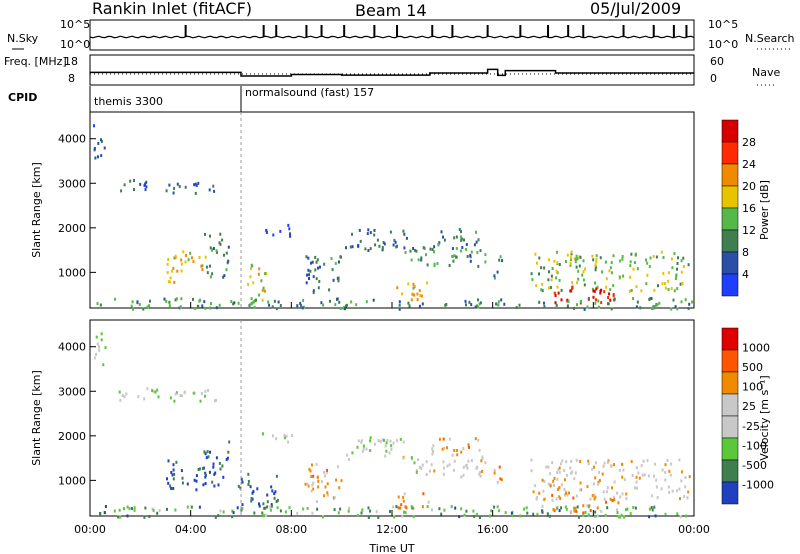  I want to click on power-colorbar-label: Power [dB], so click(764, 210).